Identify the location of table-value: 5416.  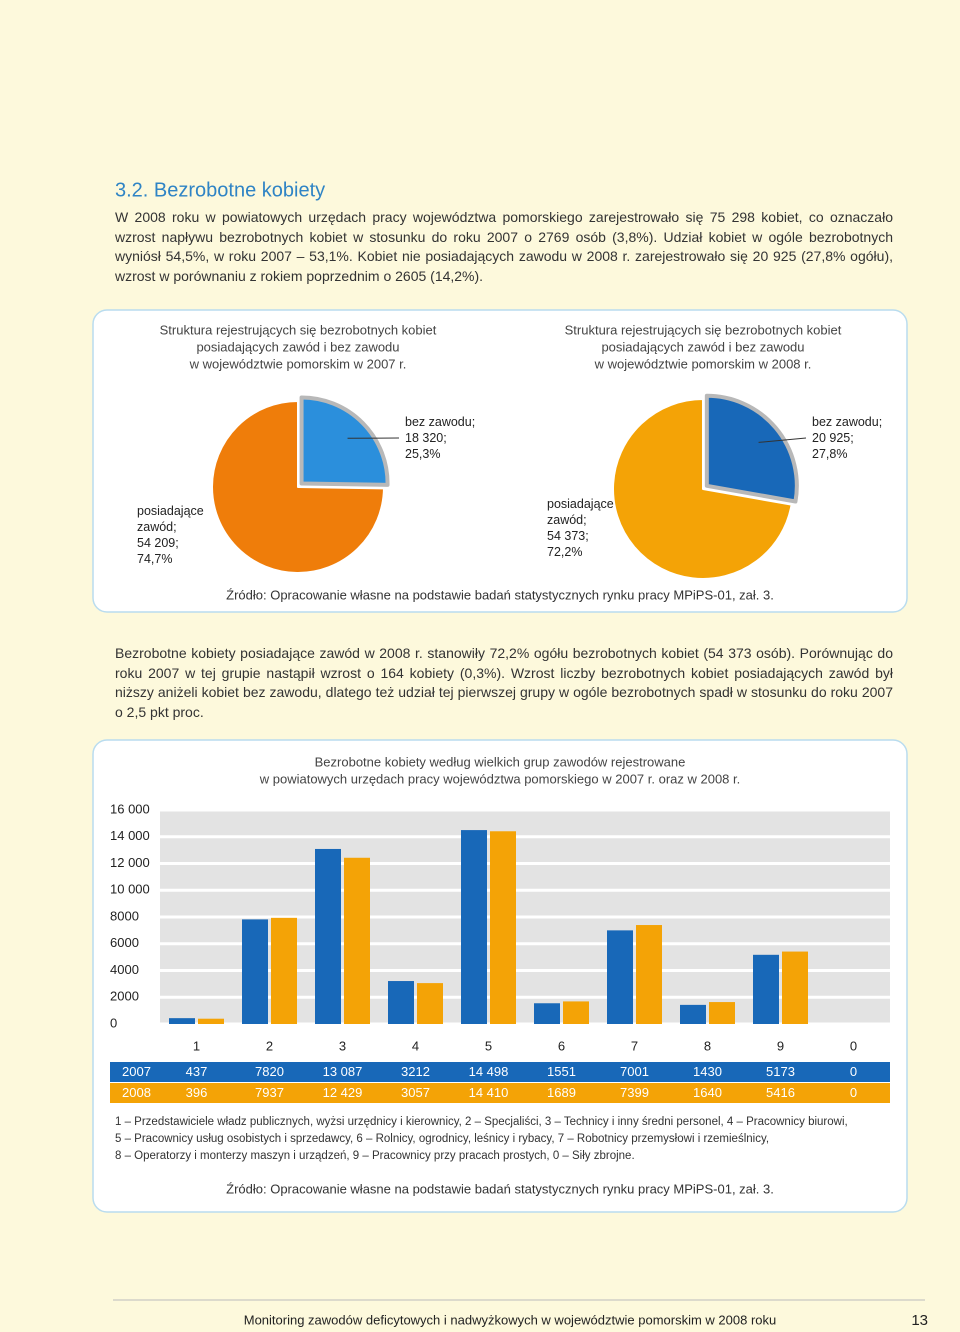
(780, 1092).